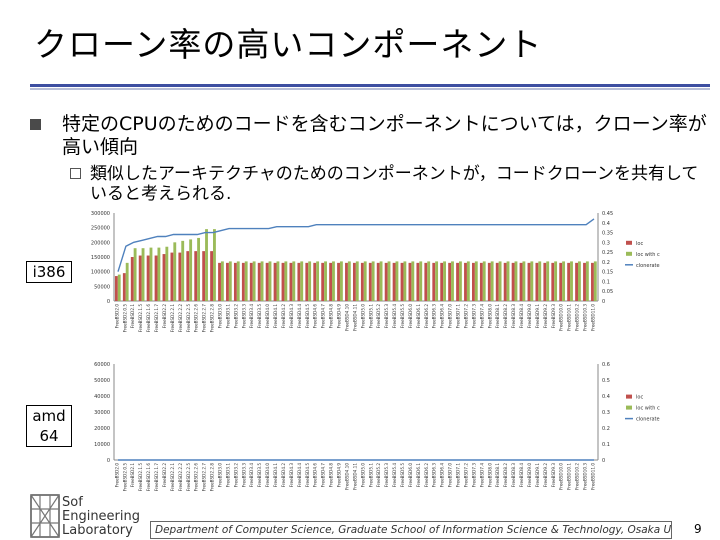 The width and height of the screenshot is (720, 540). Describe the element at coordinates (384, 135) in the screenshot. I see `bullet-1-text: 特定のCPUのためのコードを含むコンポーネントについては，クローン率が高い傾向` at that location.